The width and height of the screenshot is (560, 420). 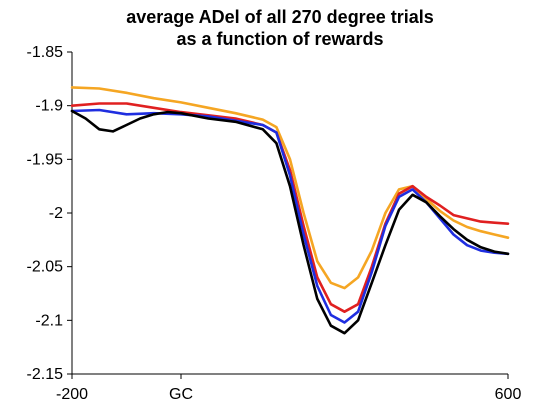 I want to click on chart-title-line1: average ADel of all 270 degree trials, so click(x=280, y=17).